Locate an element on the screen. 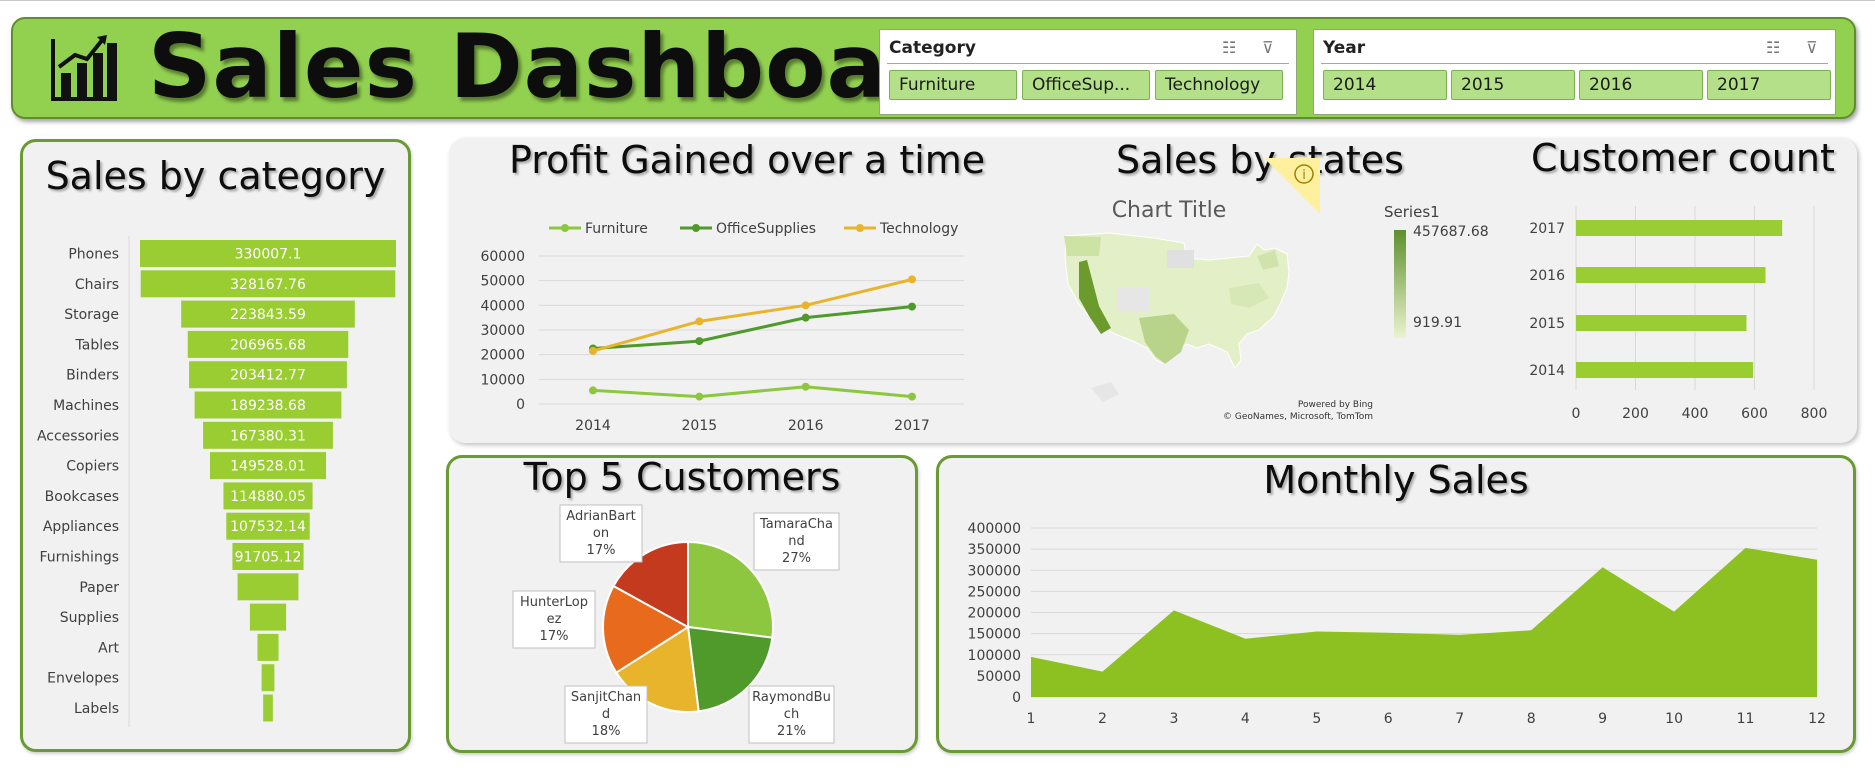  slicer-item-technology: Technology is located at coordinates (1219, 85).